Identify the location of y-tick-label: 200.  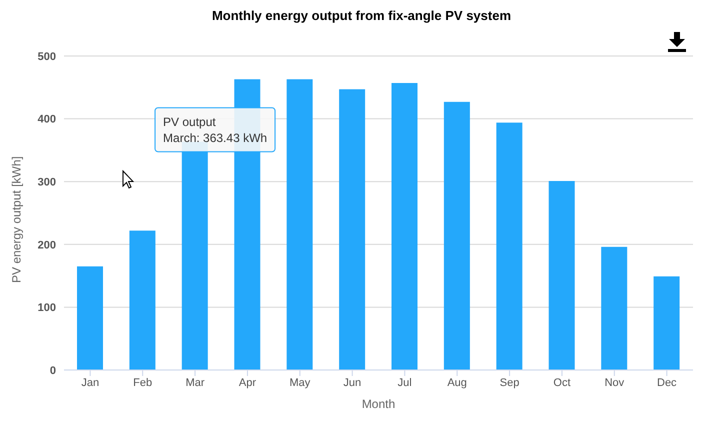
(47, 245).